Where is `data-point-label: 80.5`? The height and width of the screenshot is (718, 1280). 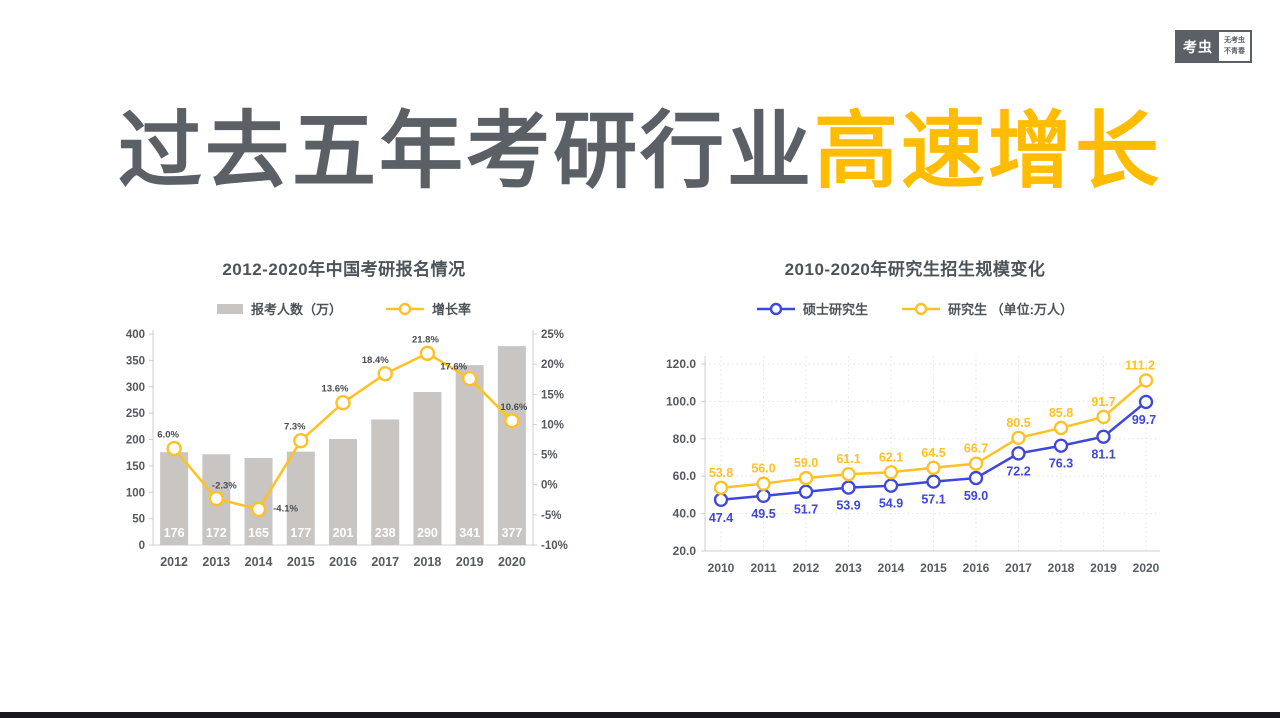
data-point-label: 80.5 is located at coordinates (1018, 423).